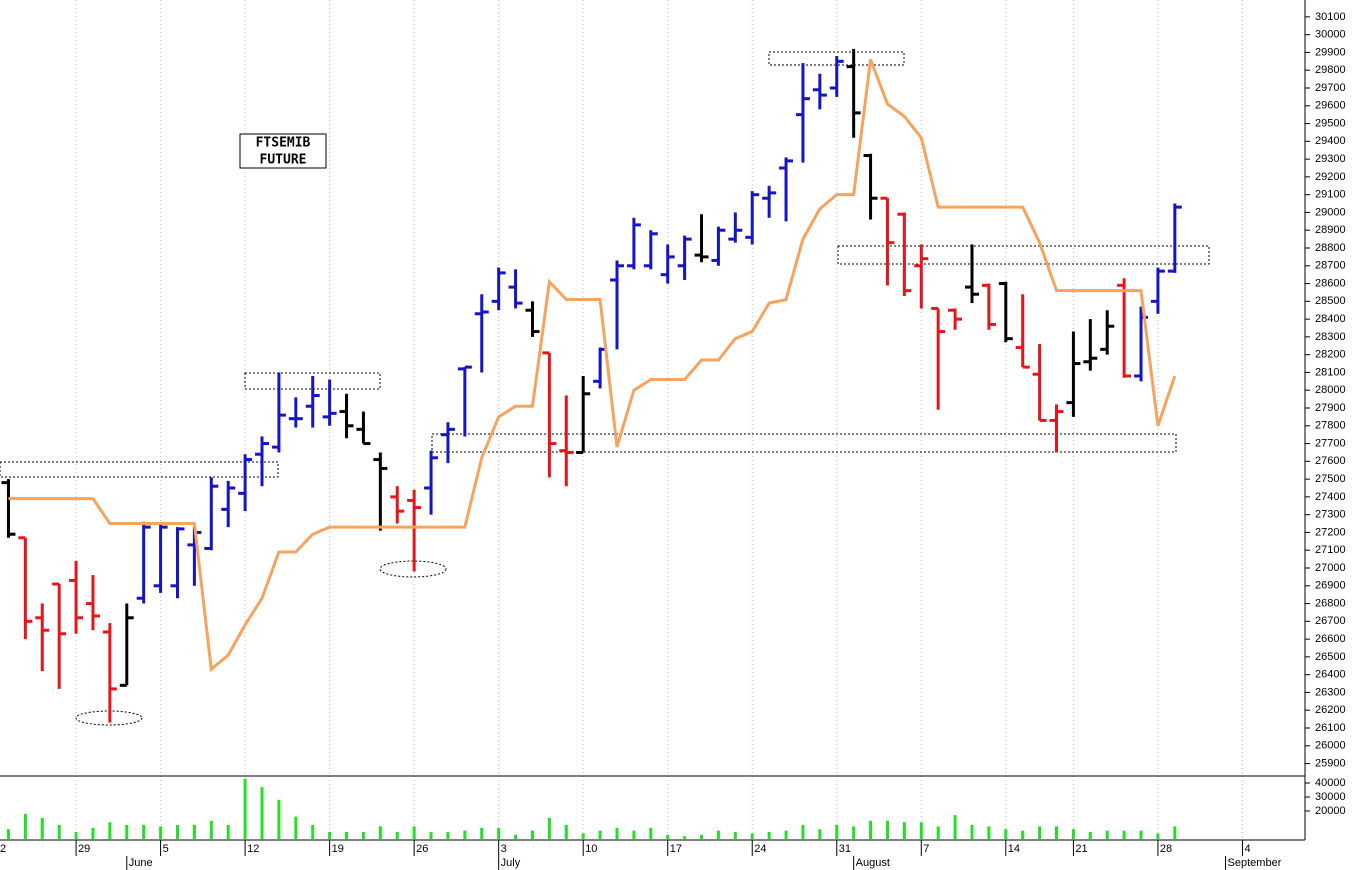  I want to click on y-tick-label: 29200, so click(1330, 177).